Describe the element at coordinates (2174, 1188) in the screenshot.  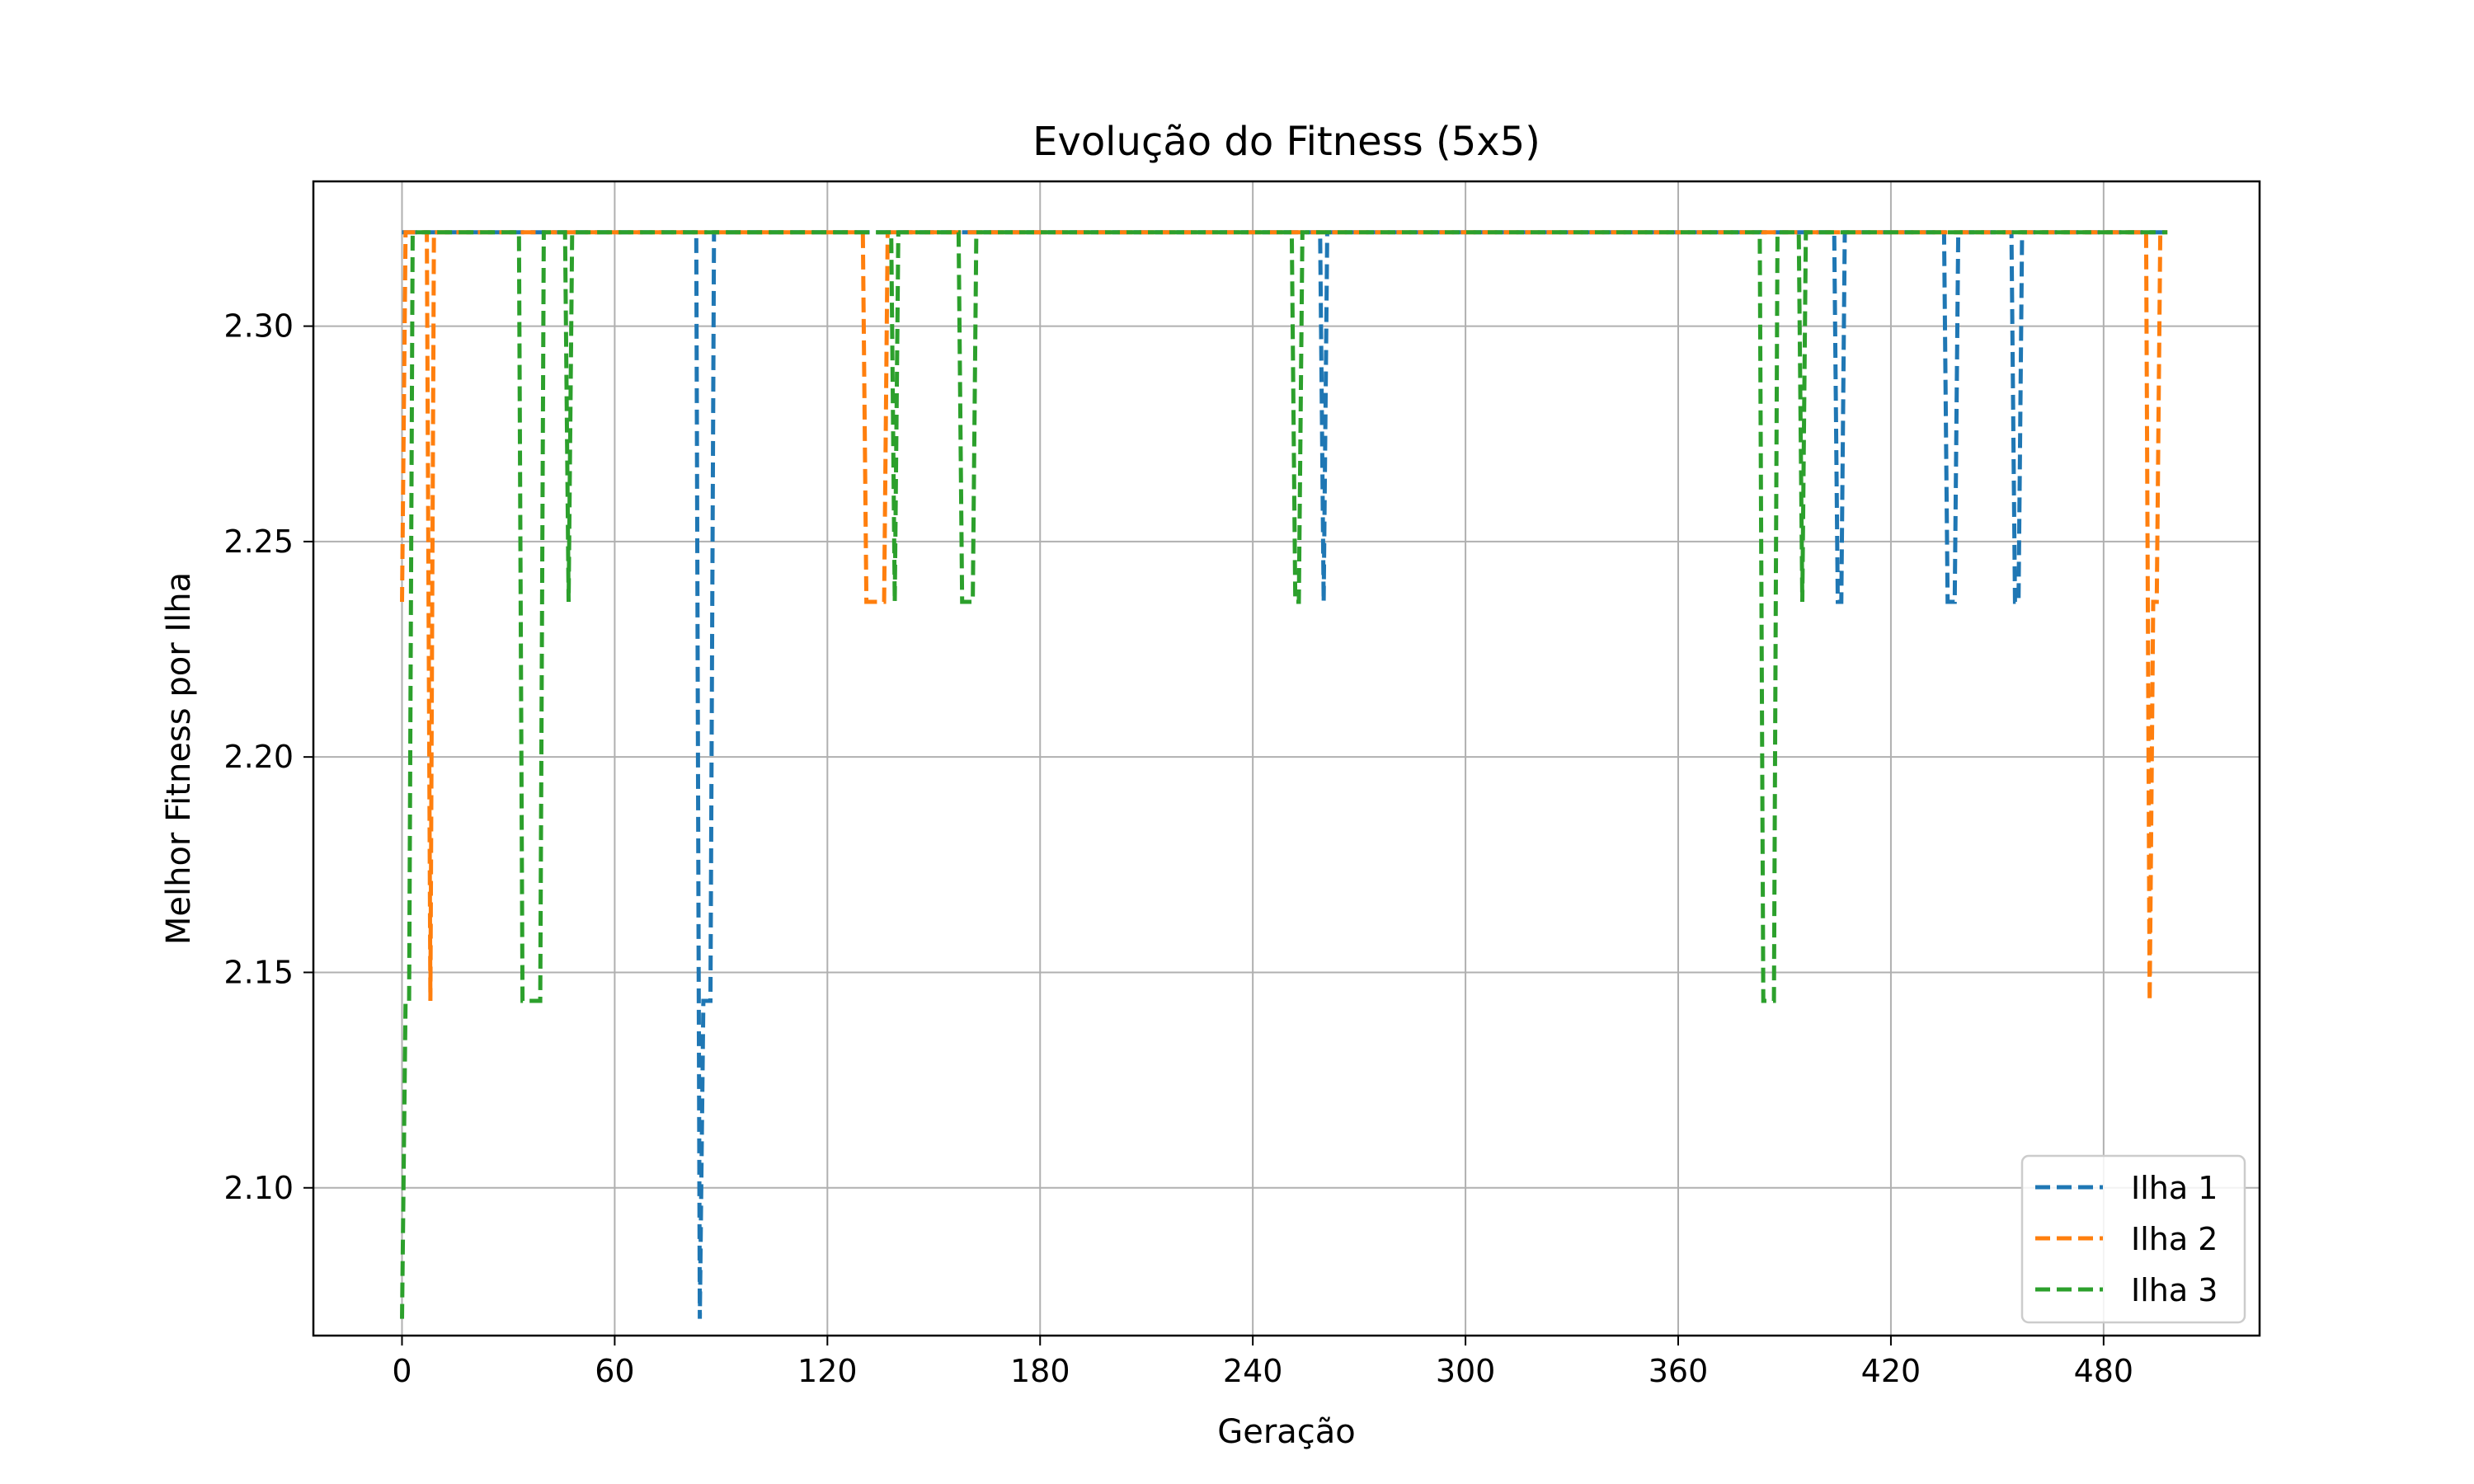
I see `legend-label-1: Ilha 1` at that location.